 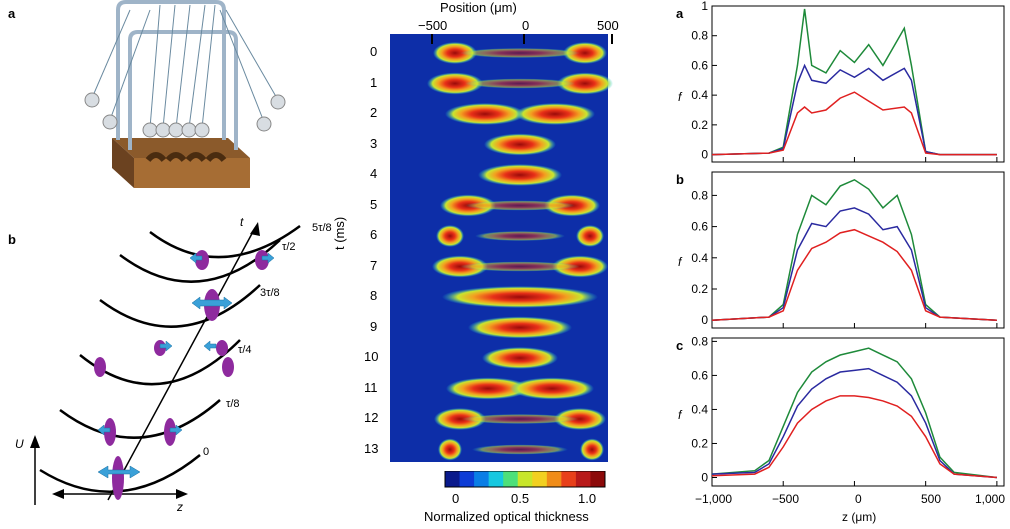 I want to click on panel-b-letter: b, so click(x=12, y=239).